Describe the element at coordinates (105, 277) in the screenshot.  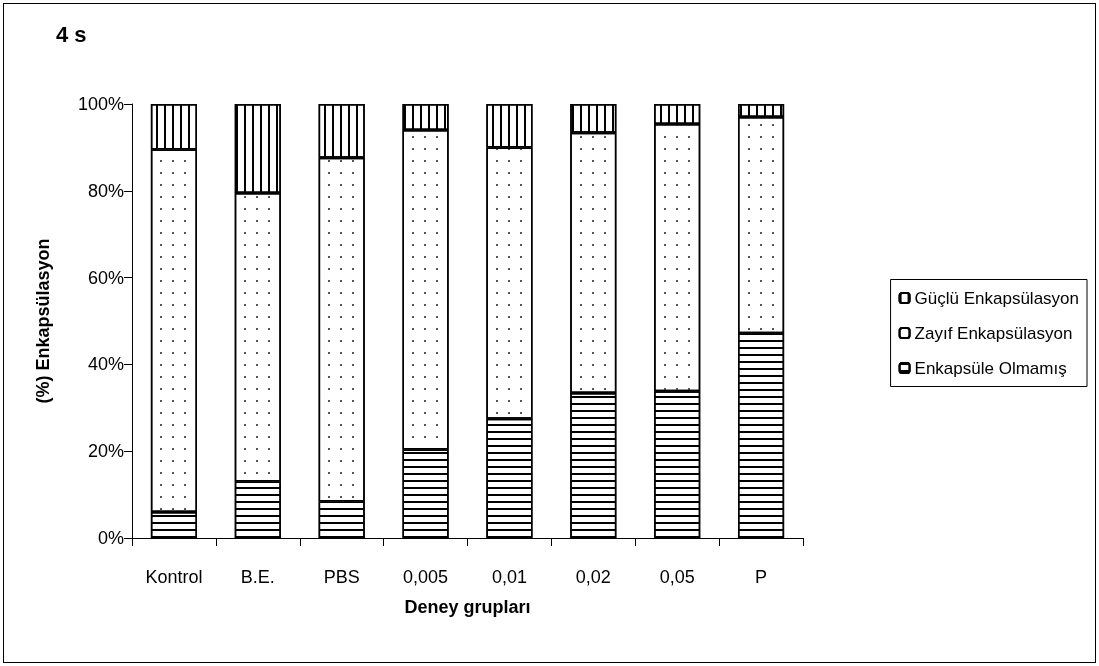
I see `y-tick-label: 60%` at that location.